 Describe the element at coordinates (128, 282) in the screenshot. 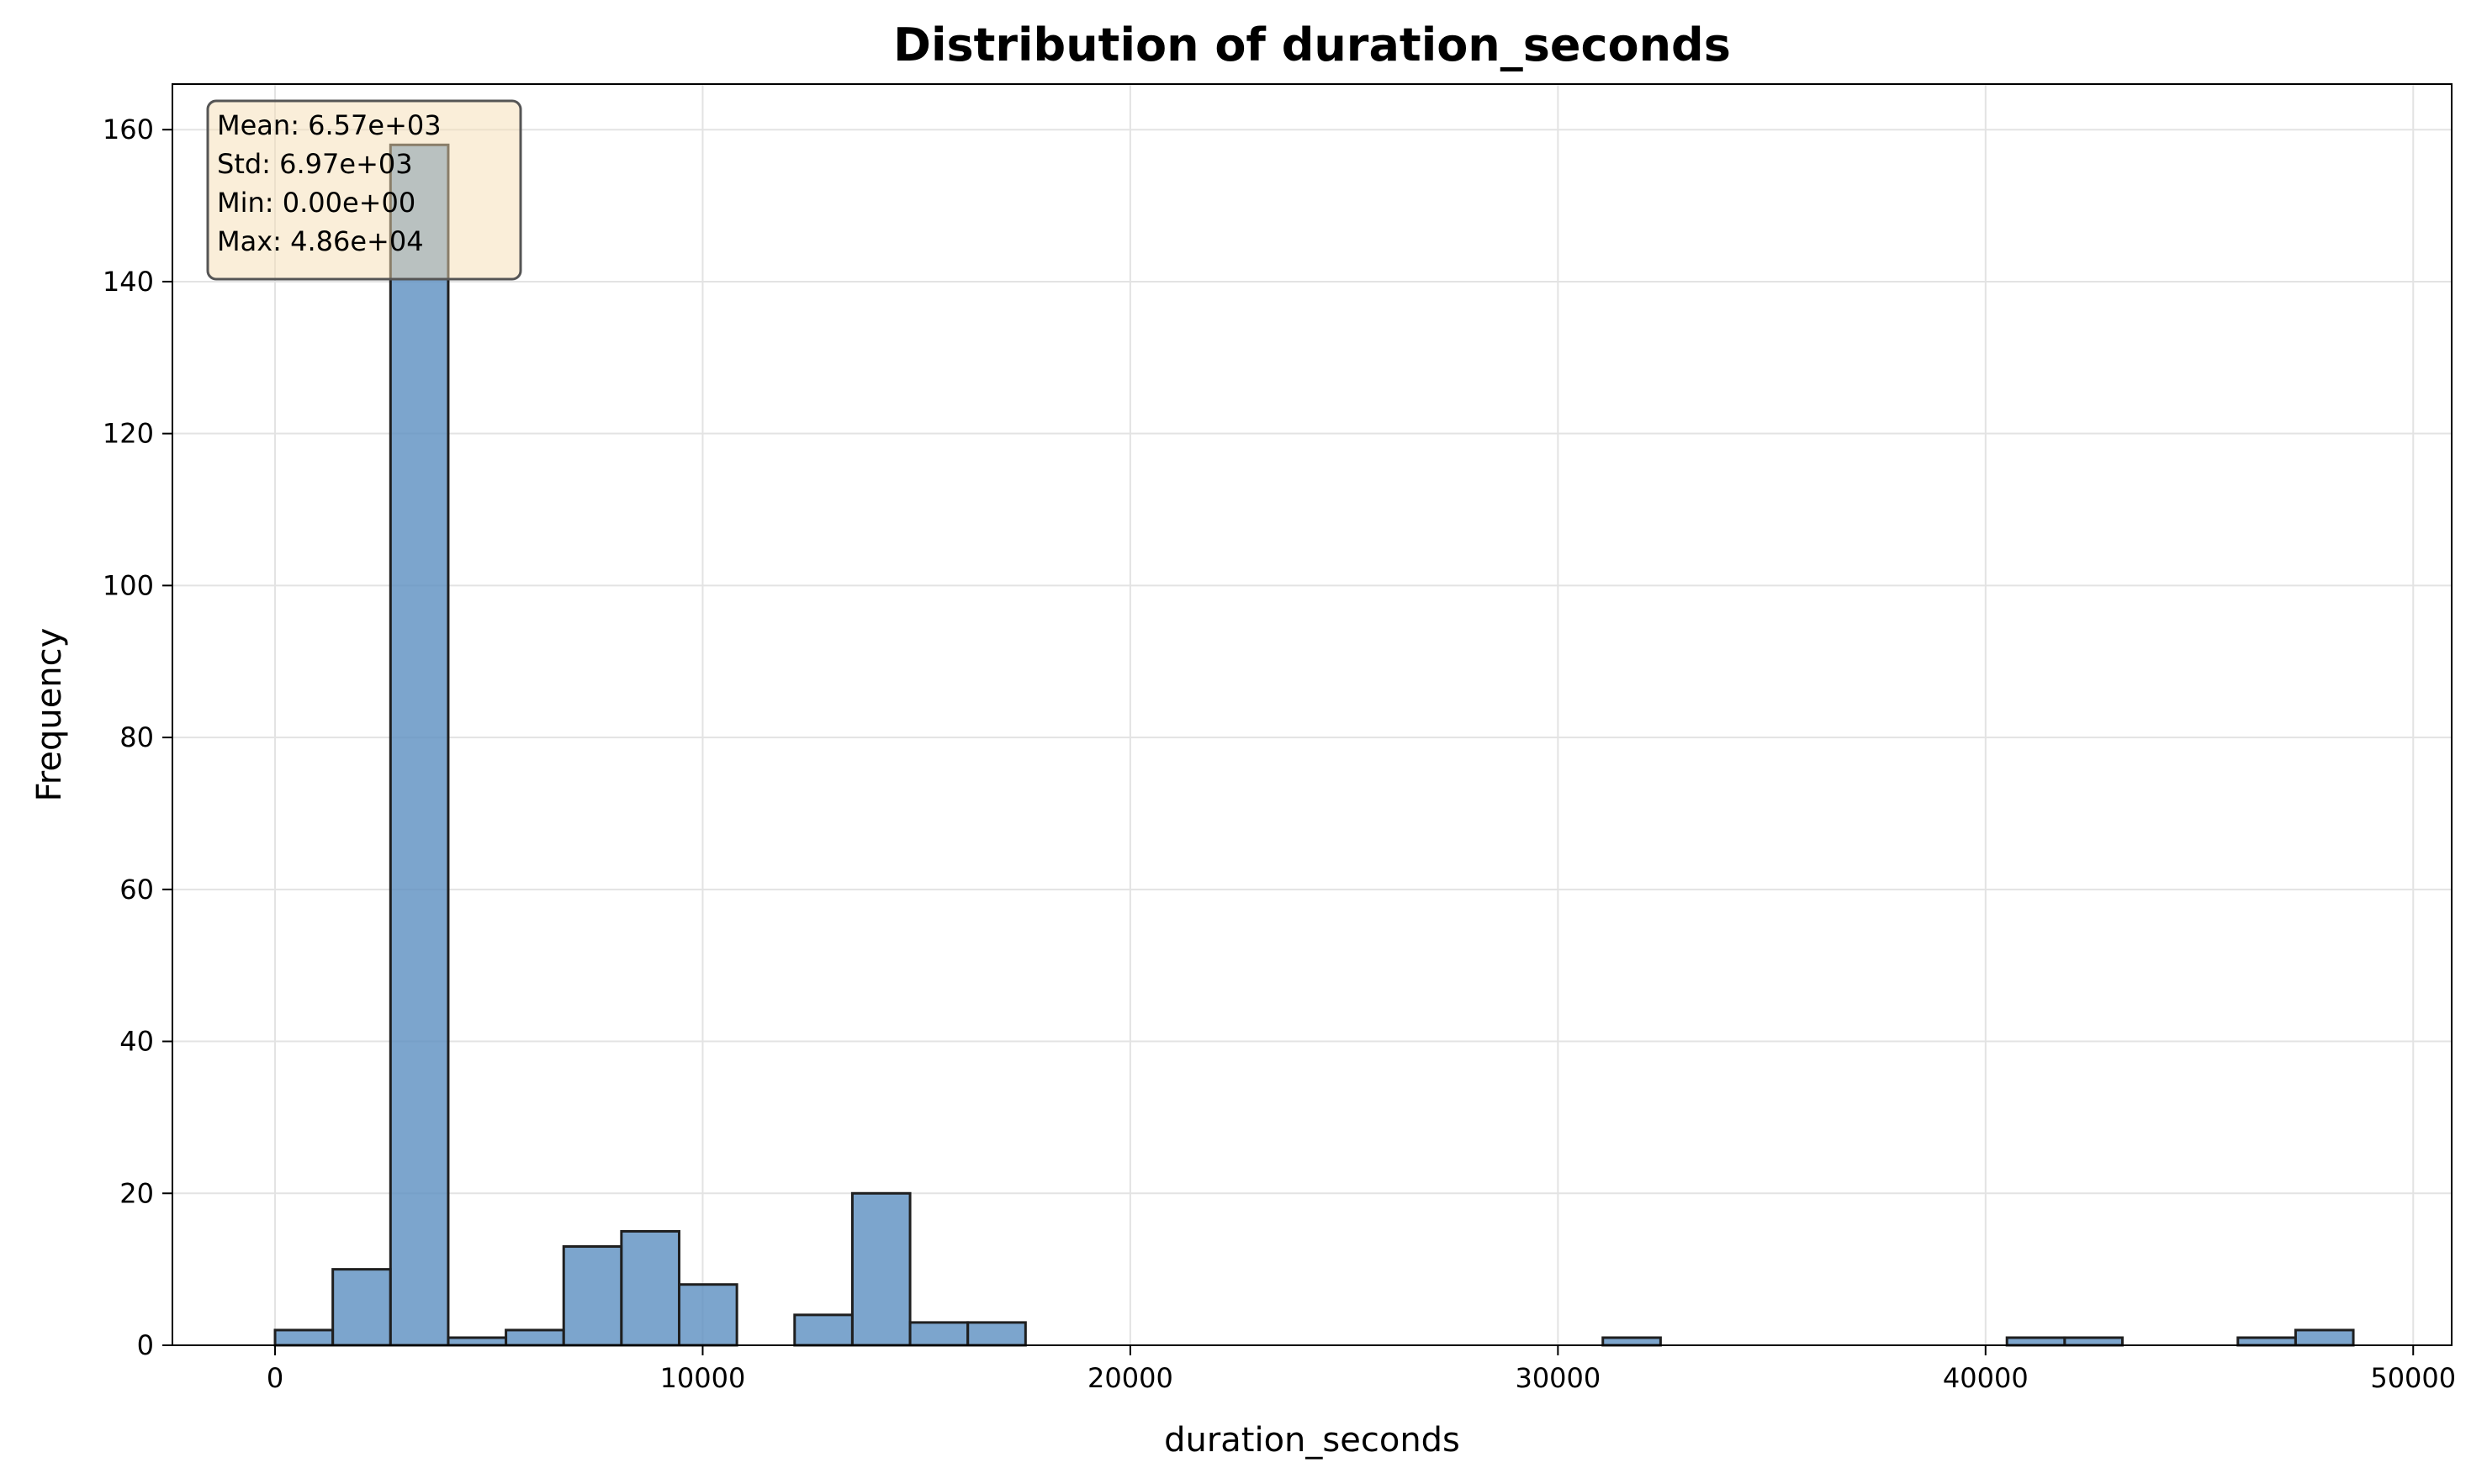

I see `y-tick-label: 140` at that location.